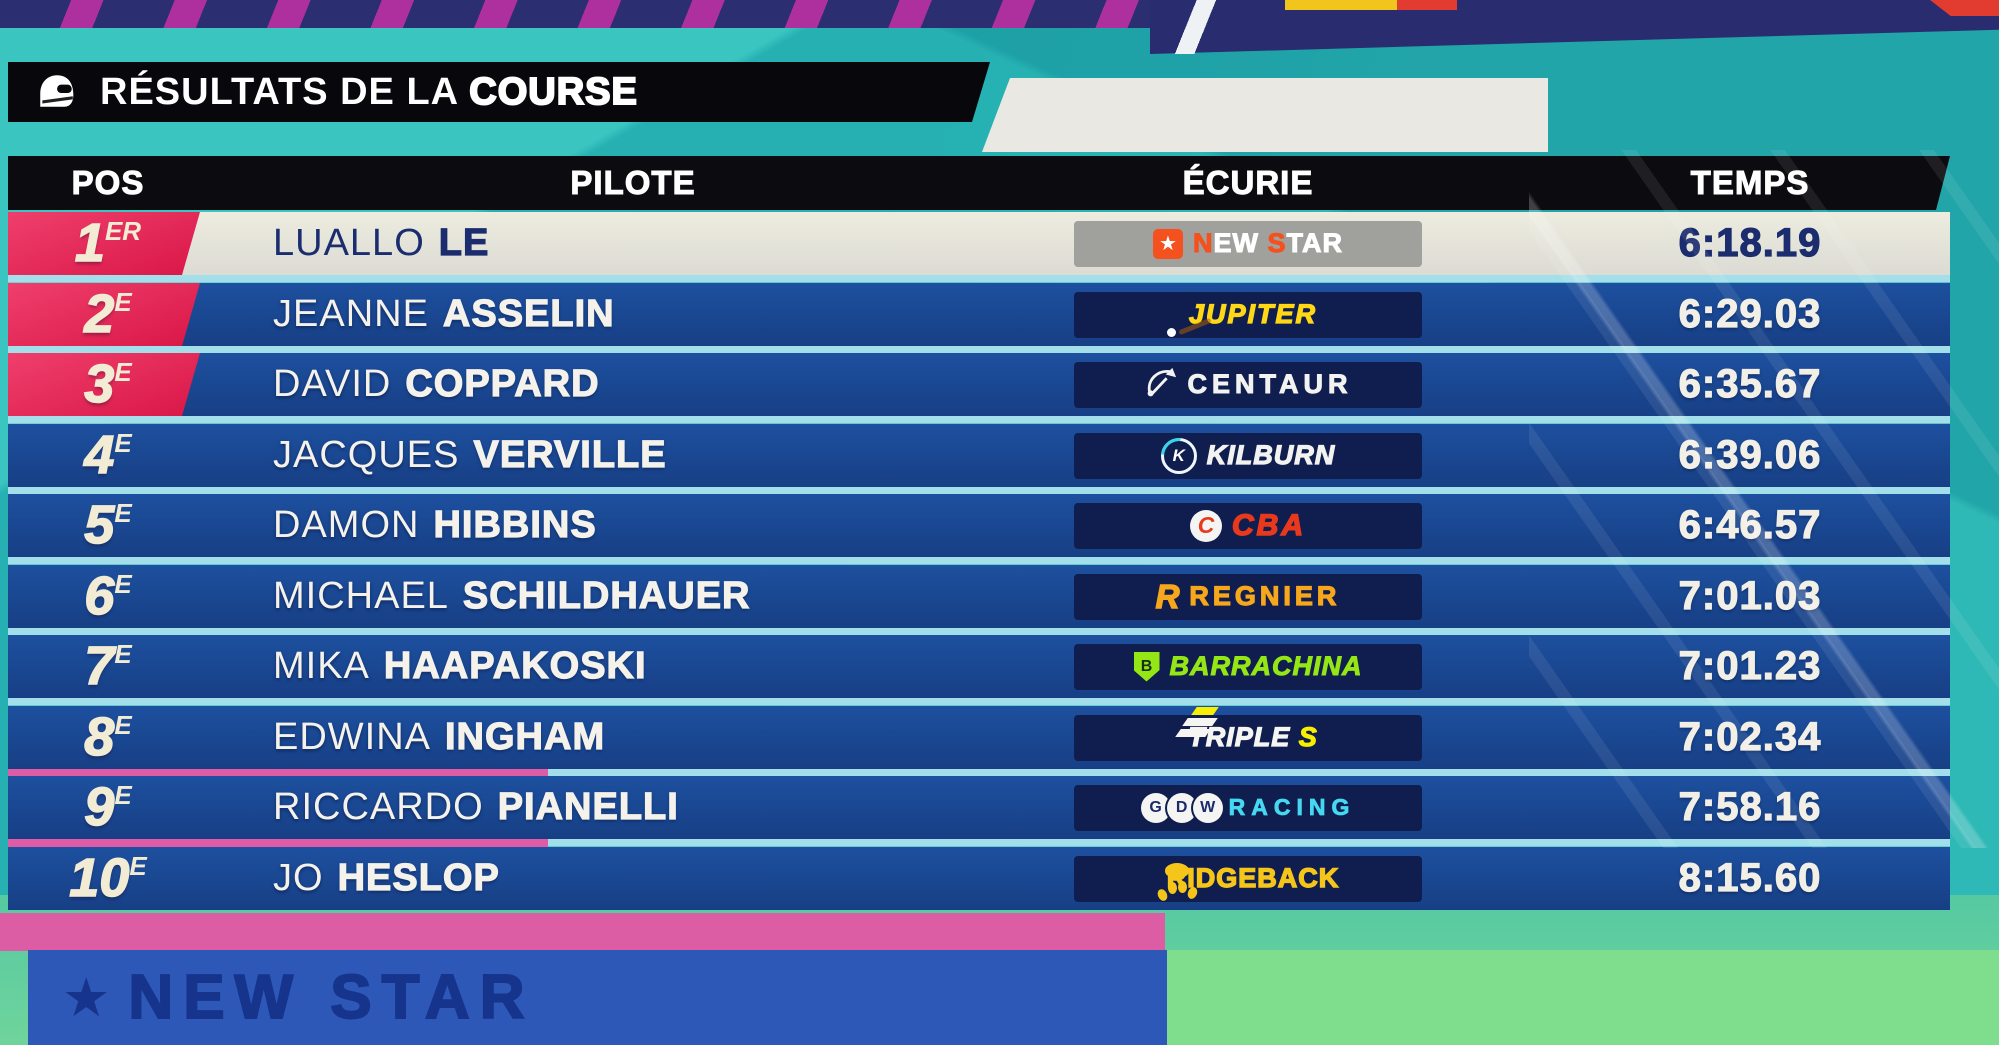 The image size is (1999, 1045). I want to click on team-cell: K KILBURN, so click(1248, 455).